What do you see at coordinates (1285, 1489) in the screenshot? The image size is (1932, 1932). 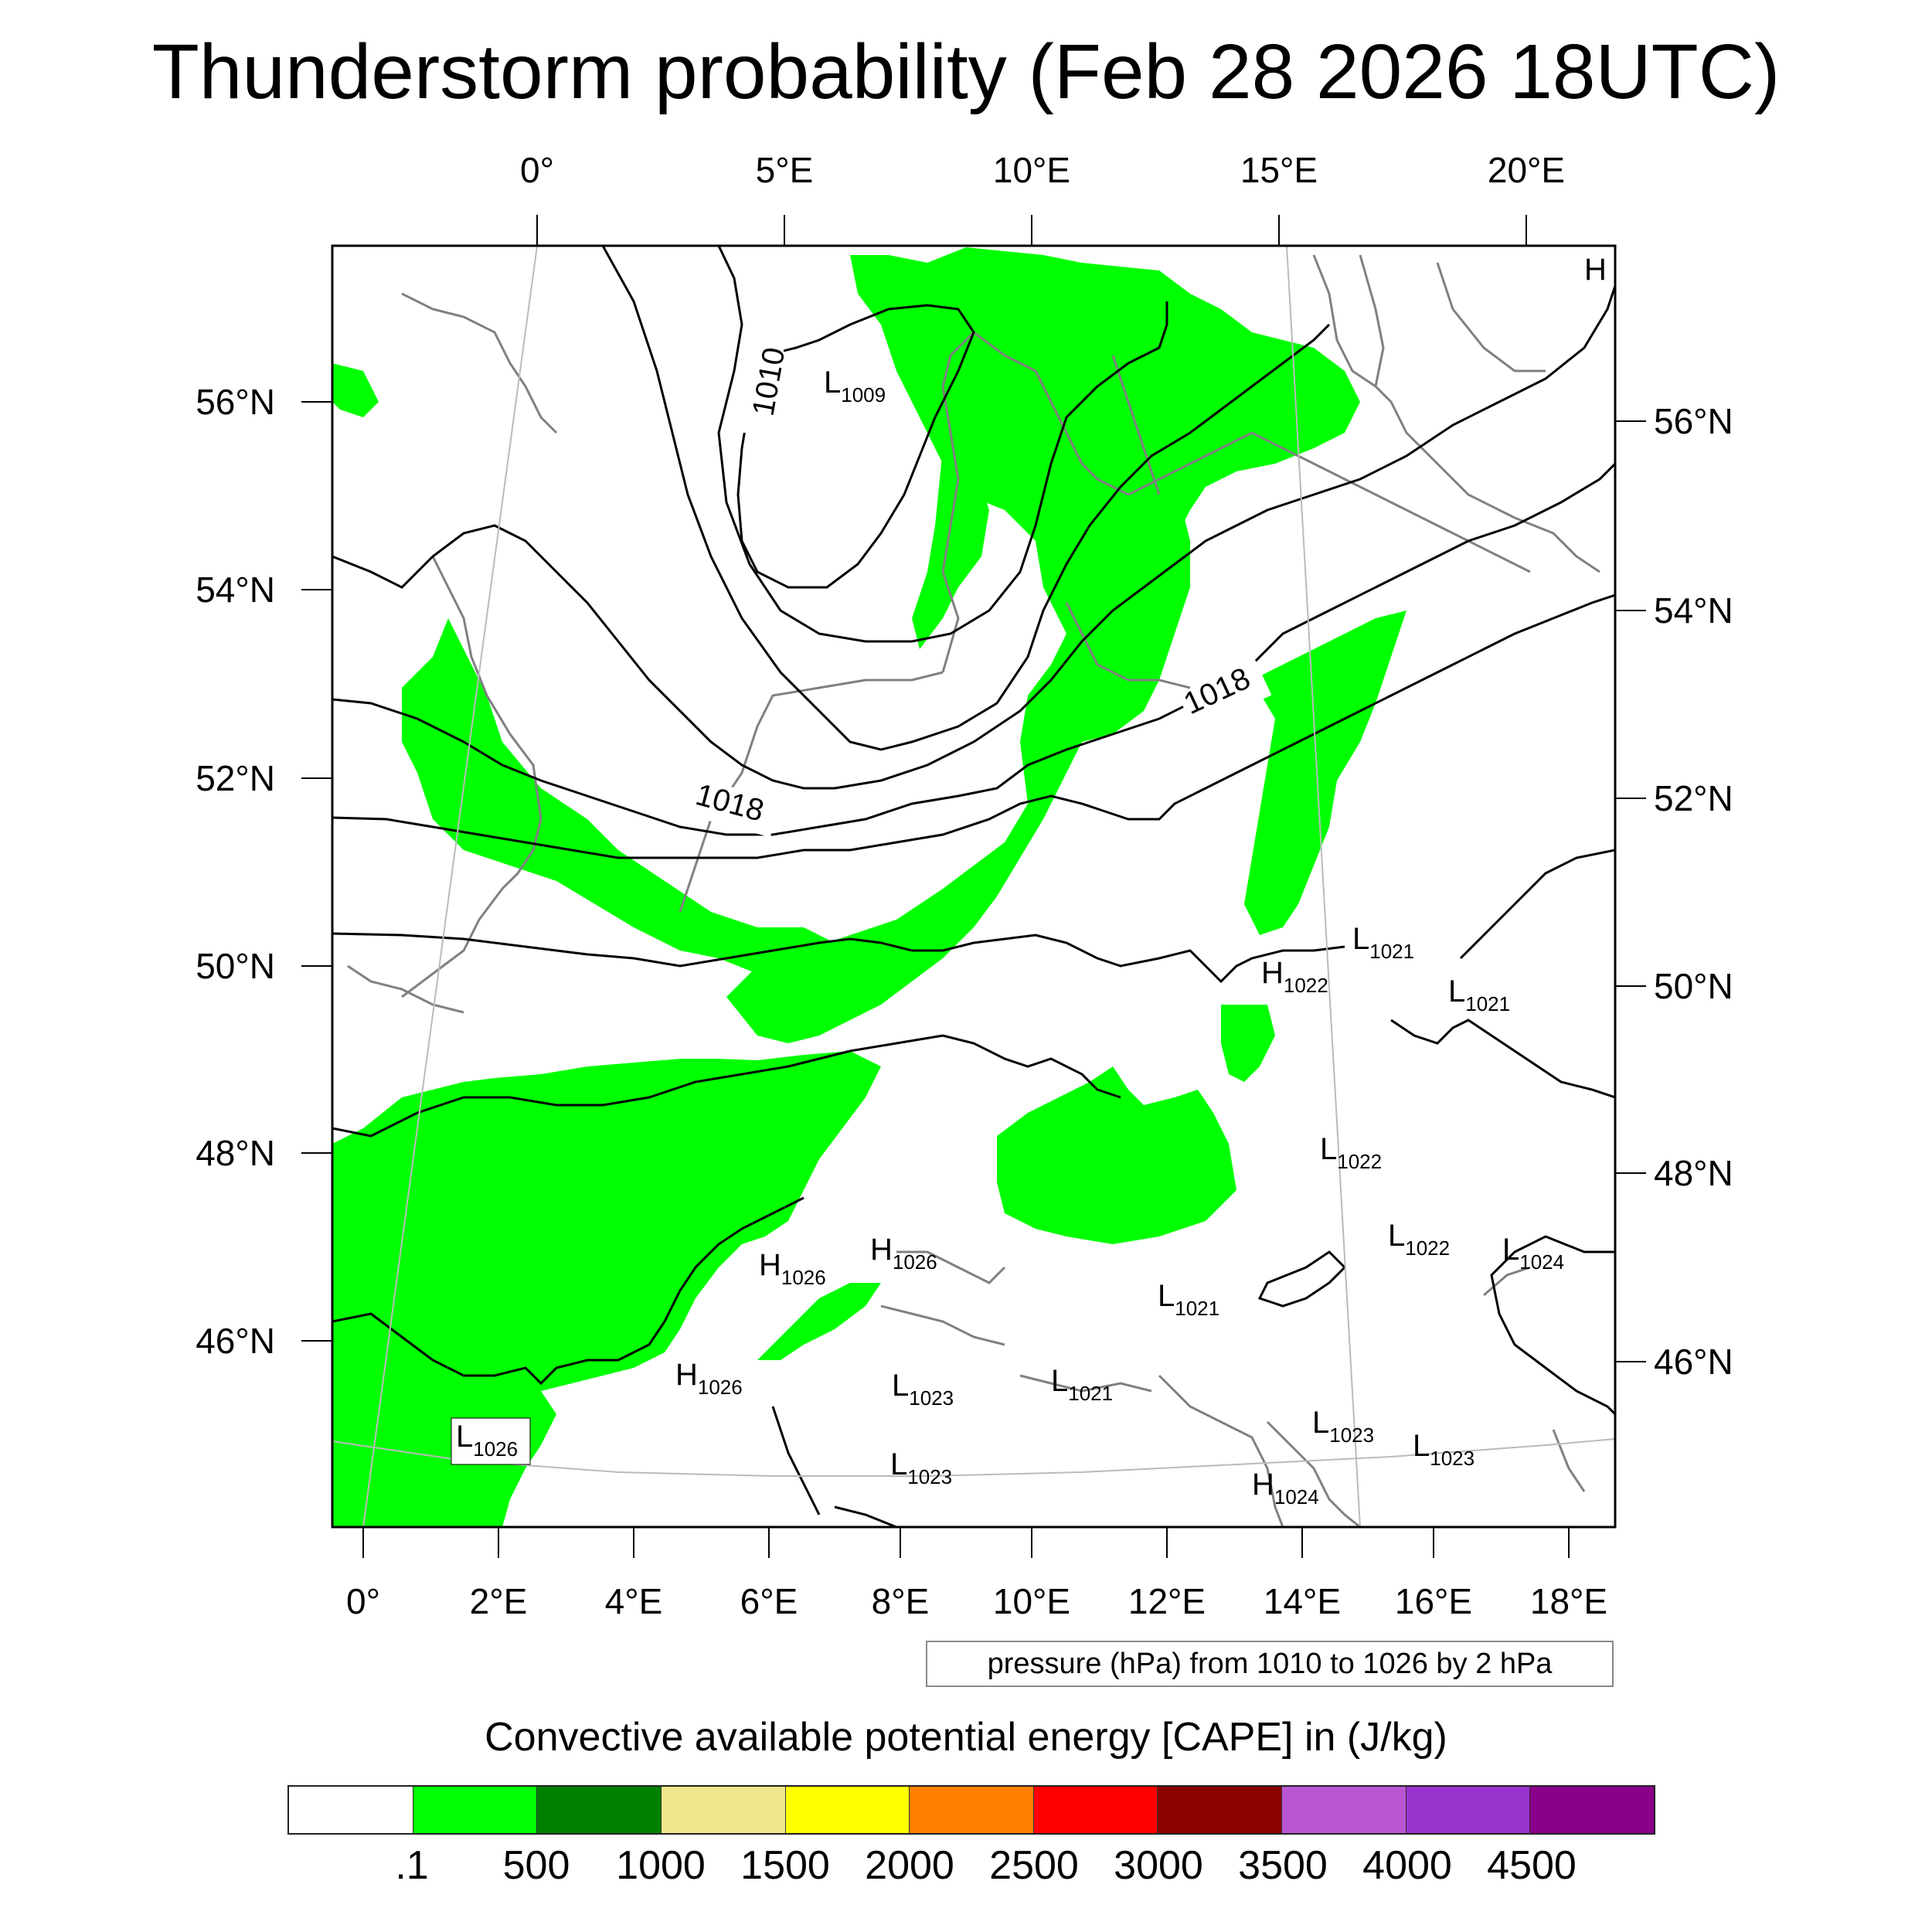 I see `pressure-center: H1024` at bounding box center [1285, 1489].